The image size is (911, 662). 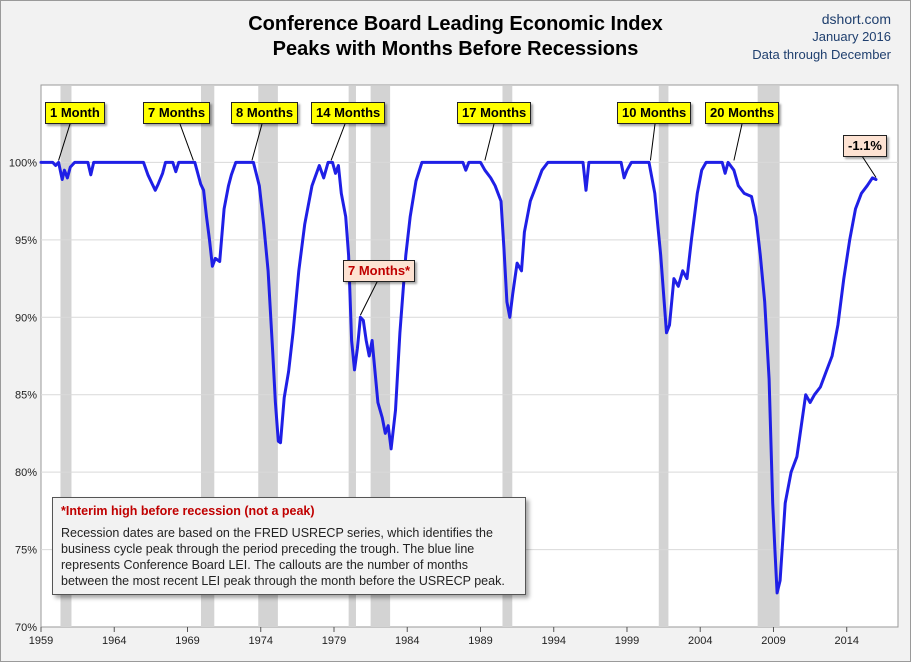 I want to click on y-tick-label: 75%, so click(x=26, y=551).